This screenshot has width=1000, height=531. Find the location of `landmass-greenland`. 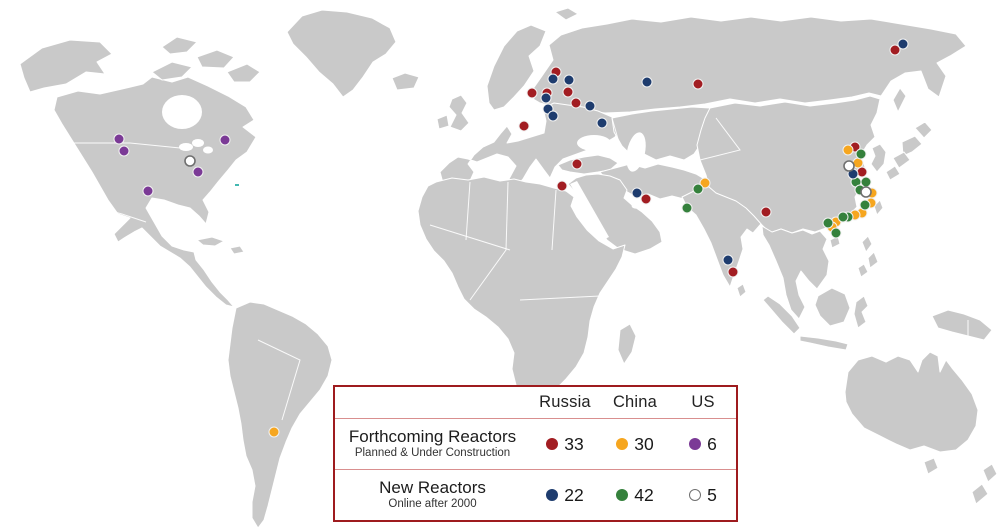

landmass-greenland is located at coordinates (341, 53).